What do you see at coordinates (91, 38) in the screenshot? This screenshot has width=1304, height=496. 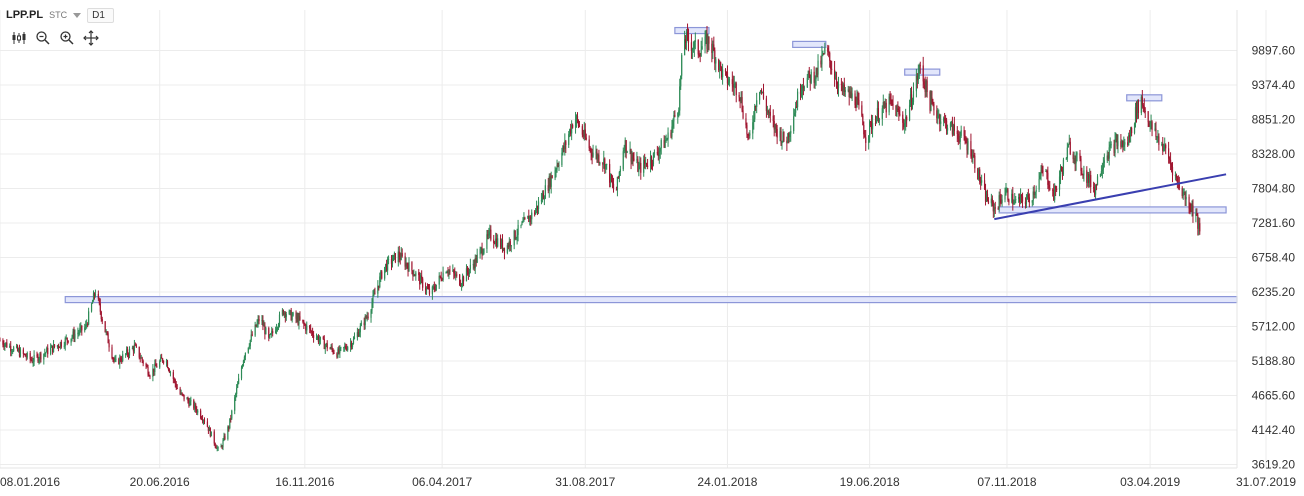 I see `pan-icon` at bounding box center [91, 38].